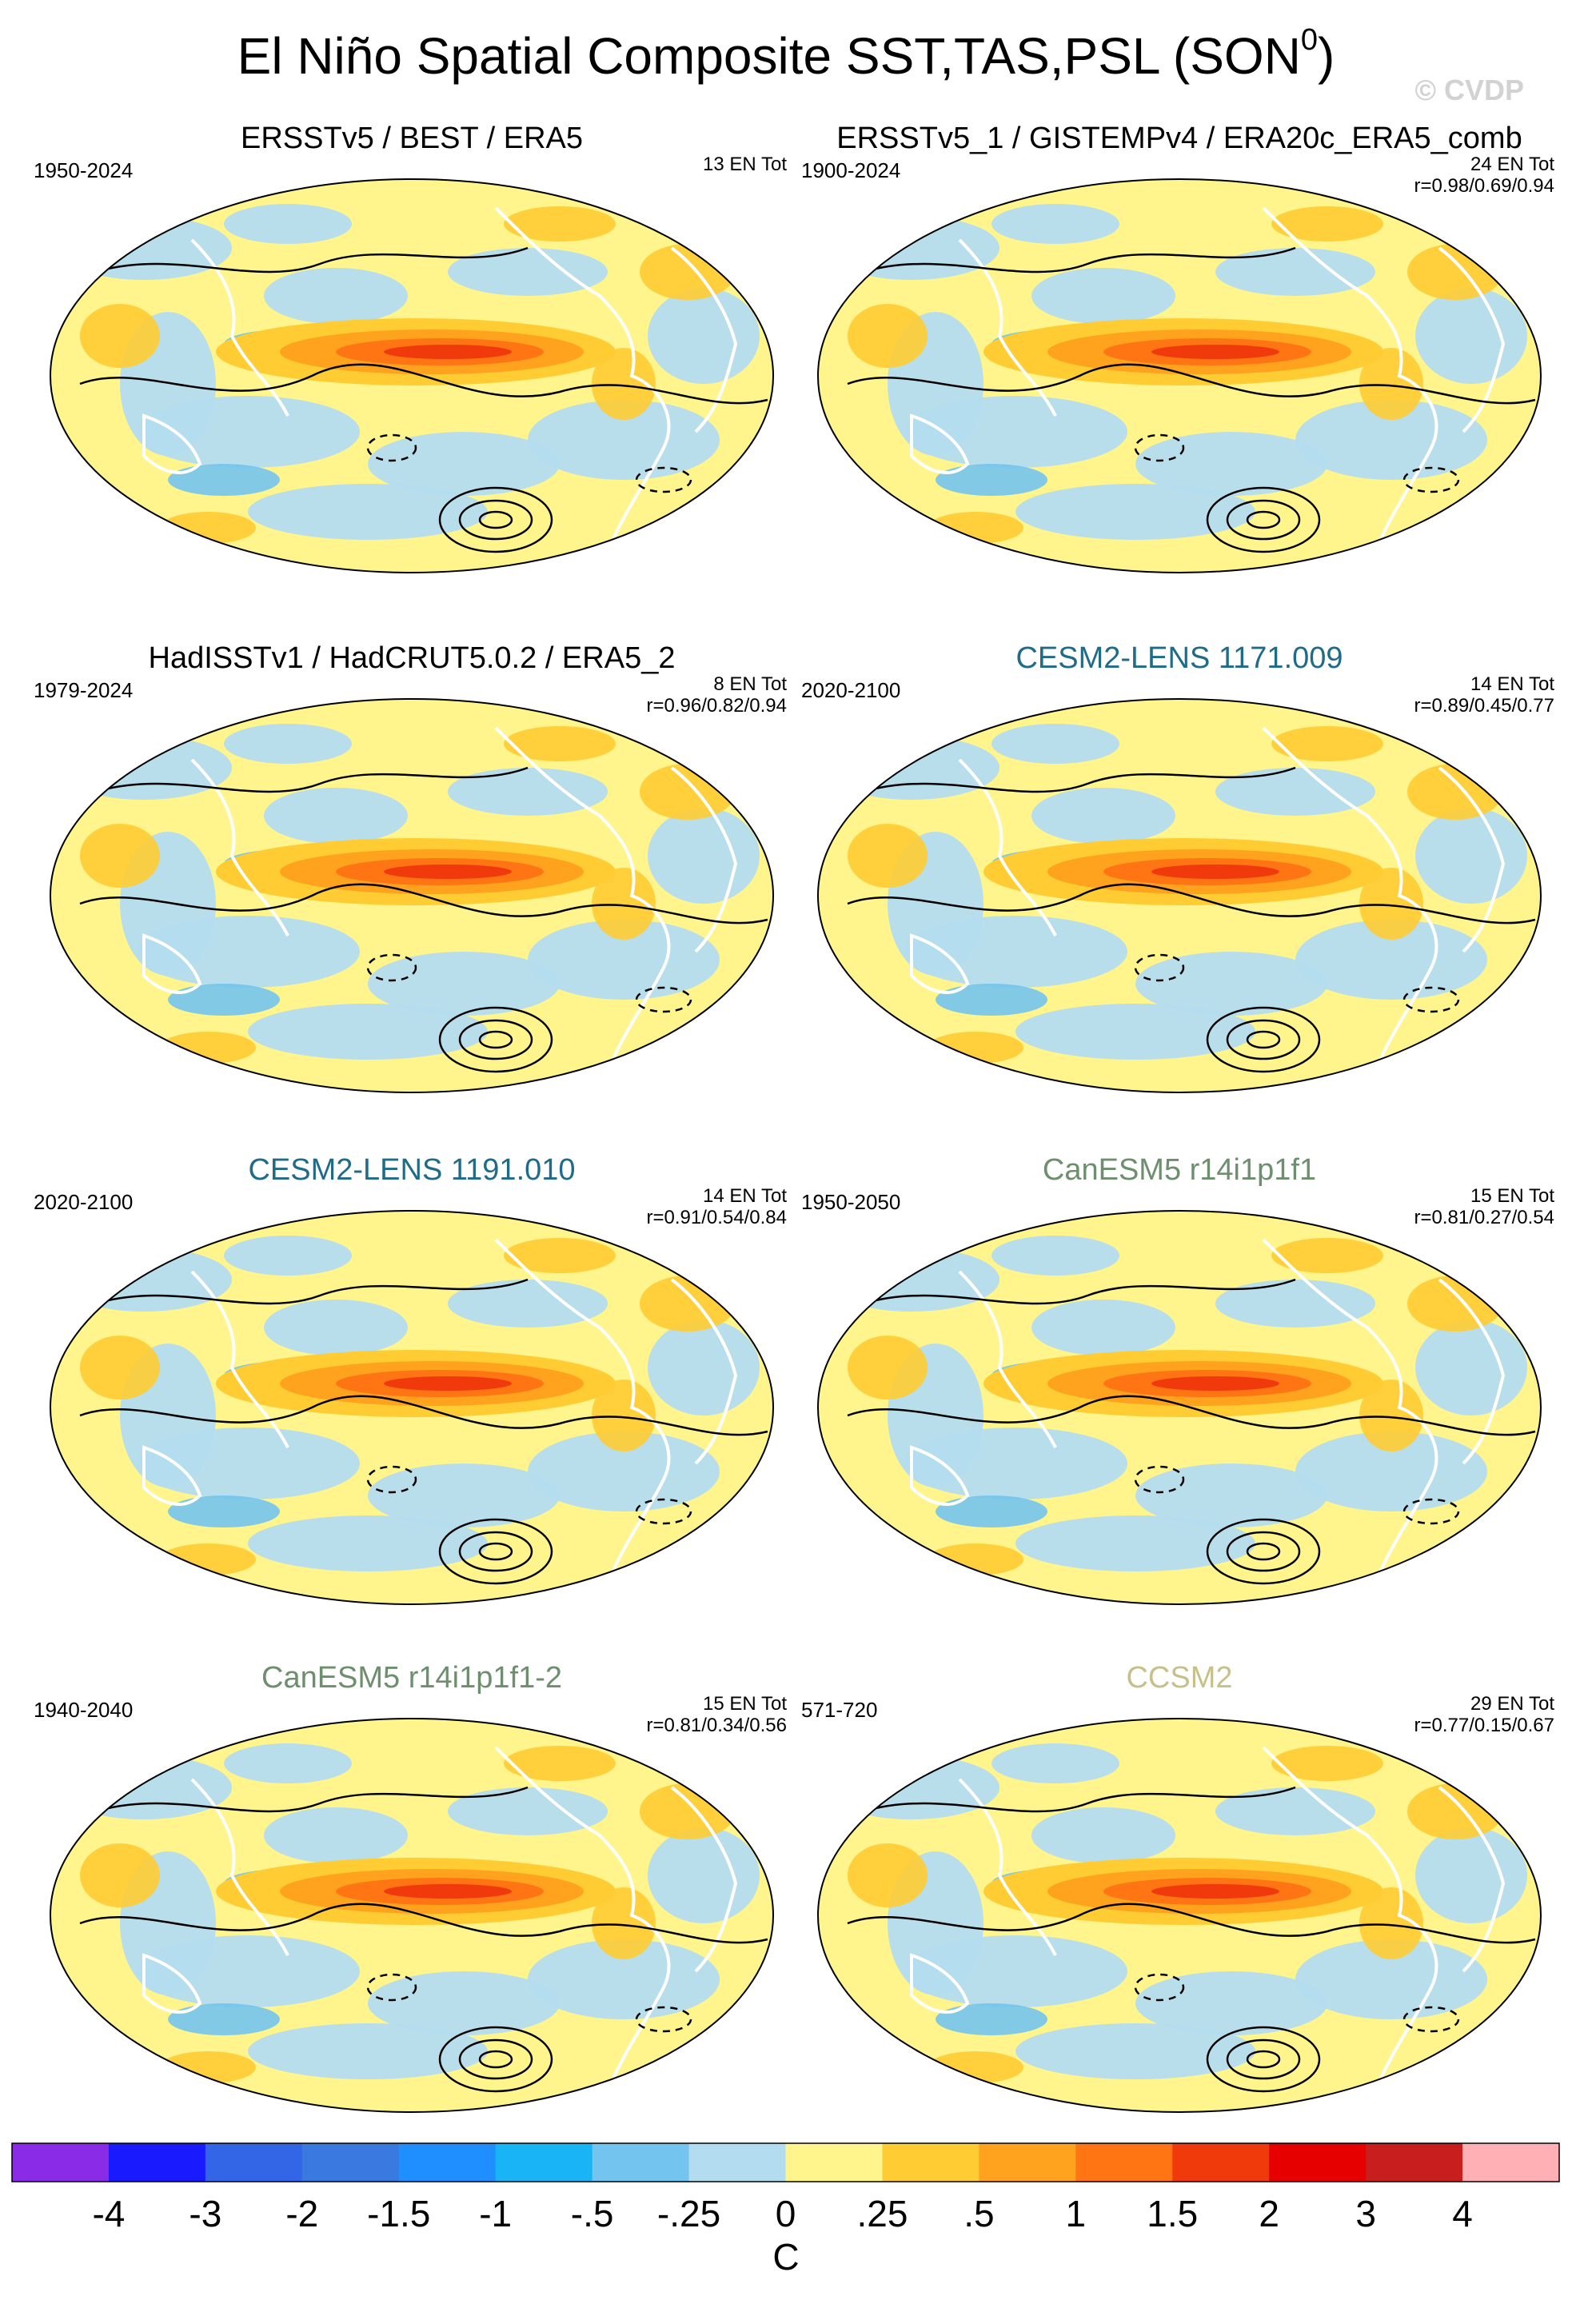 The width and height of the screenshot is (1572, 2324). Describe the element at coordinates (979, 2213) in the screenshot. I see `colorbar-tick-label: .5` at that location.